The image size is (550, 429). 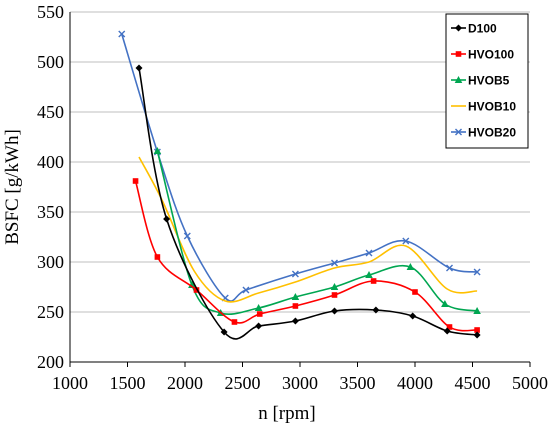 What do you see at coordinates (458, 79) in the screenshot?
I see `legend-marker-hvob5` at bounding box center [458, 79].